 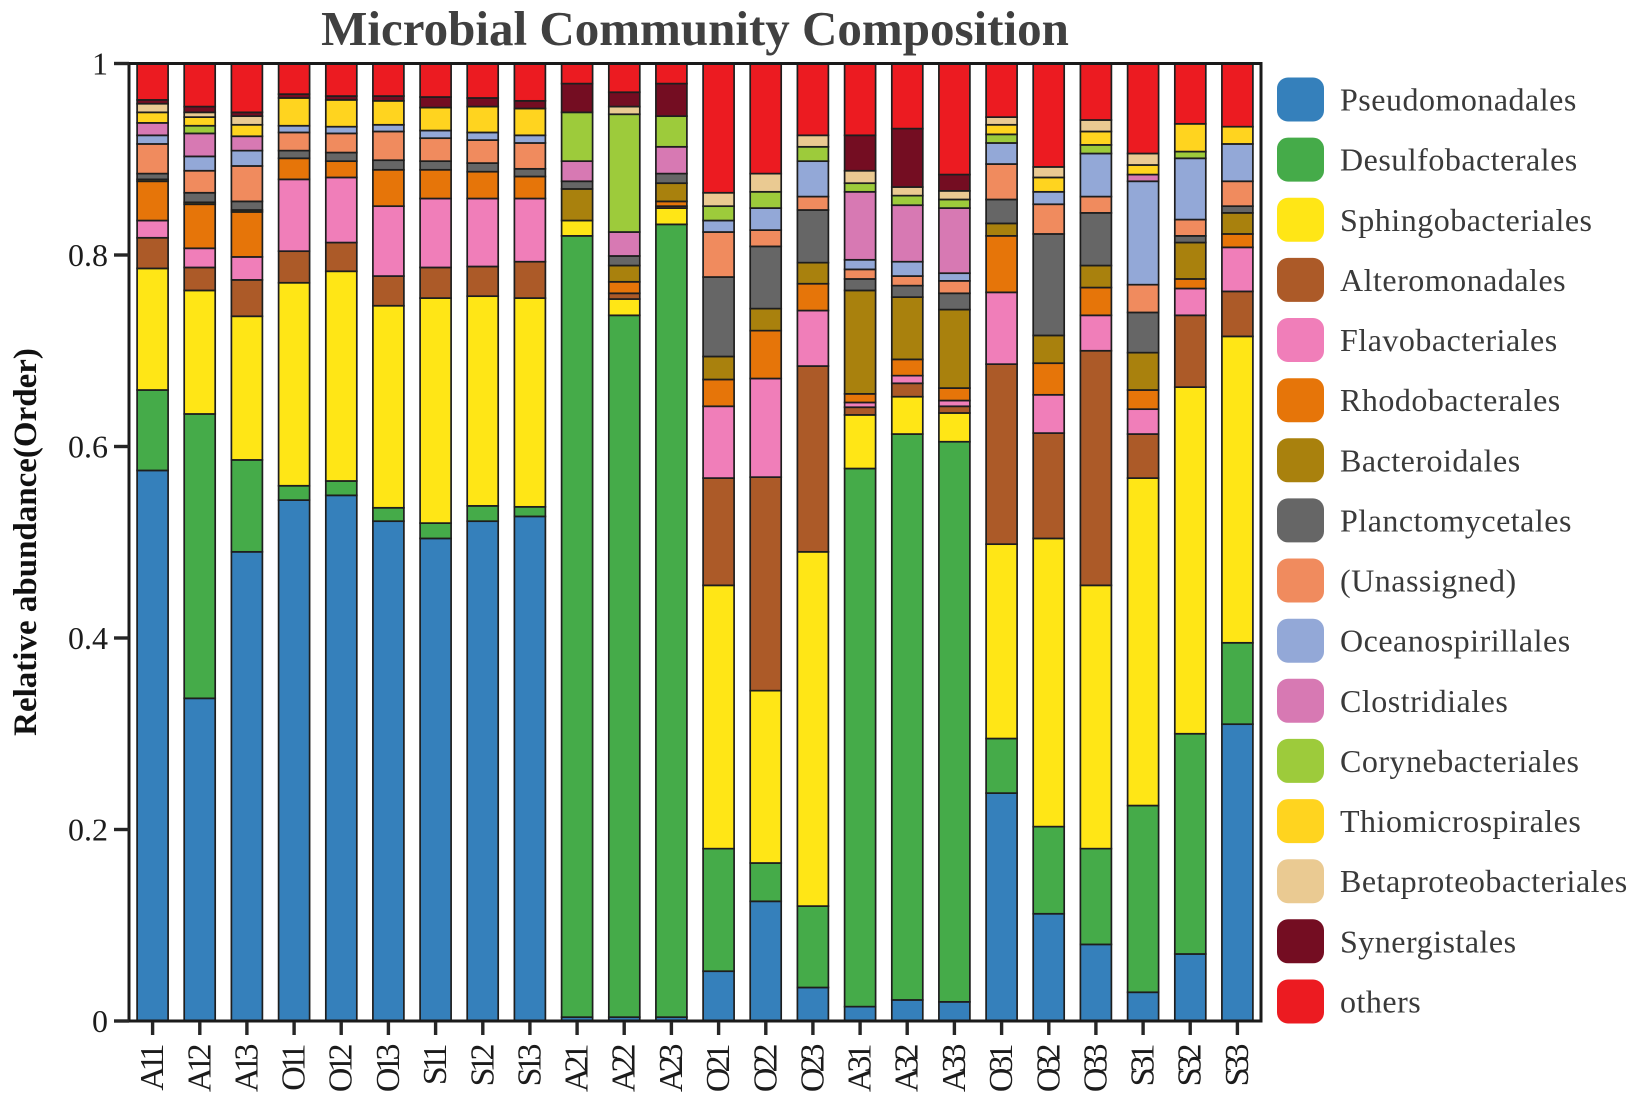 What do you see at coordinates (1460, 821) in the screenshot?
I see `svg-text: Thiomicrospirales` at bounding box center [1460, 821].